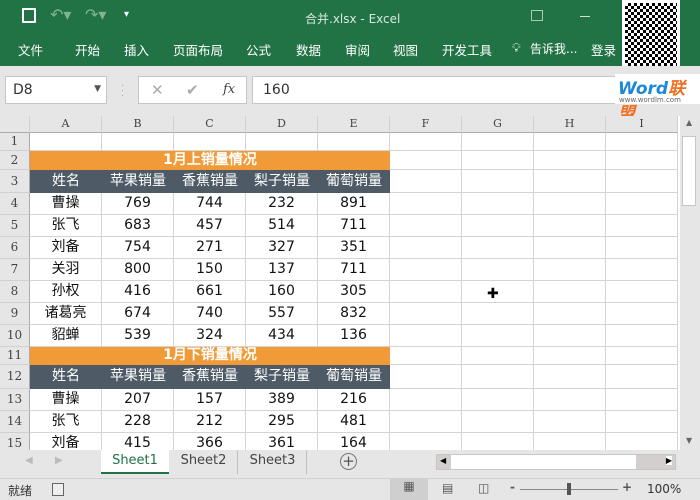  I want to click on data-cell: 207, so click(138, 400).